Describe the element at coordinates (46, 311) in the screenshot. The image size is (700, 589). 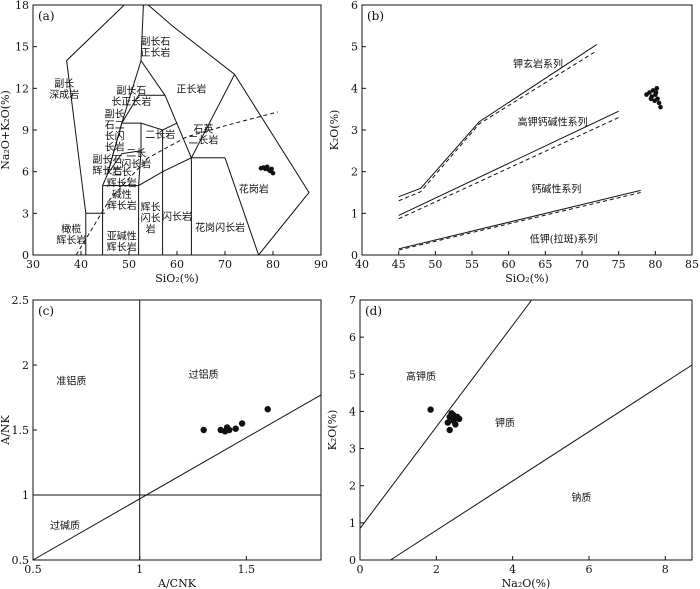
I see `panel-label: (c)` at that location.